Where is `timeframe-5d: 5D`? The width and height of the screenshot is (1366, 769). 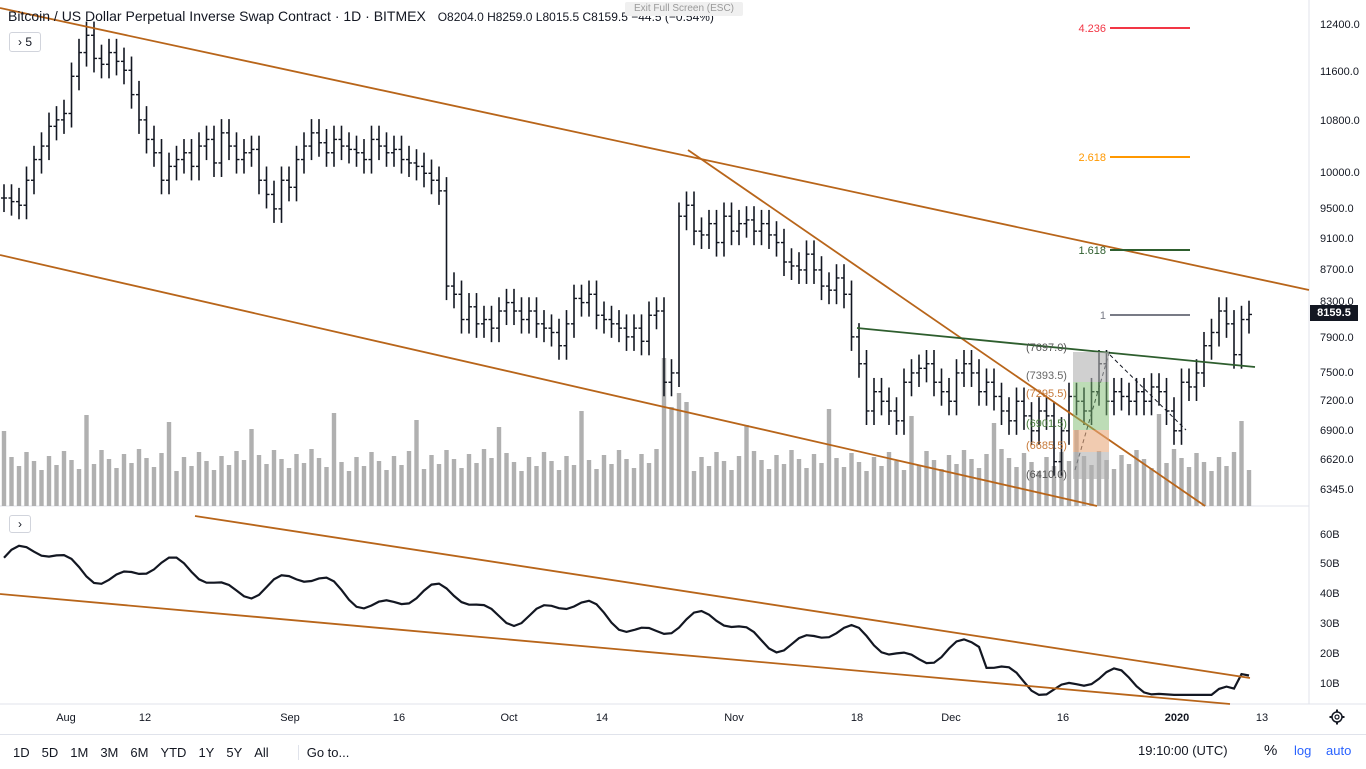
timeframe-5d: 5D is located at coordinates (50, 752).